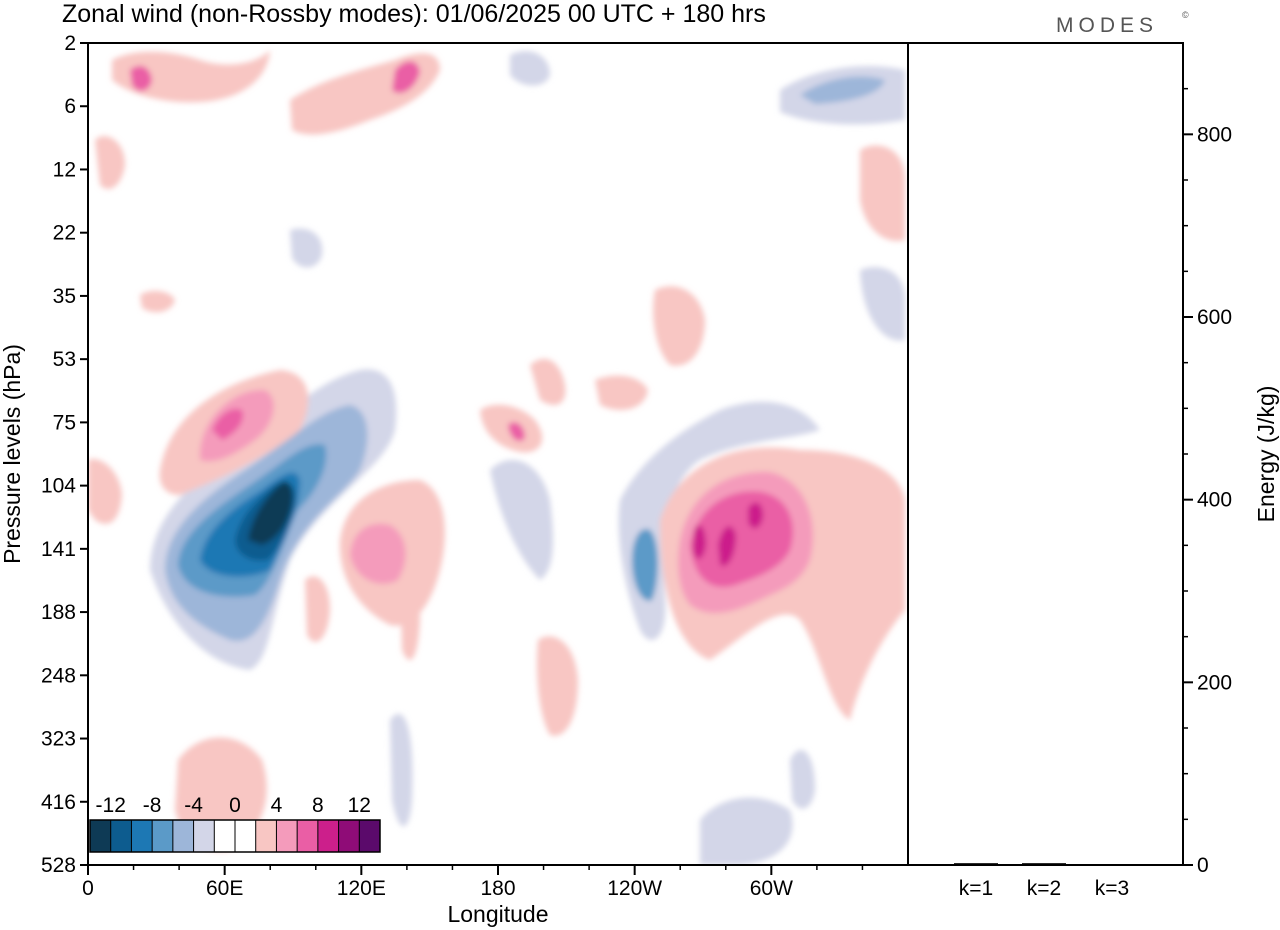 The width and height of the screenshot is (1280, 930). Describe the element at coordinates (634, 888) in the screenshot. I see `x-tick-label: 120W` at that location.